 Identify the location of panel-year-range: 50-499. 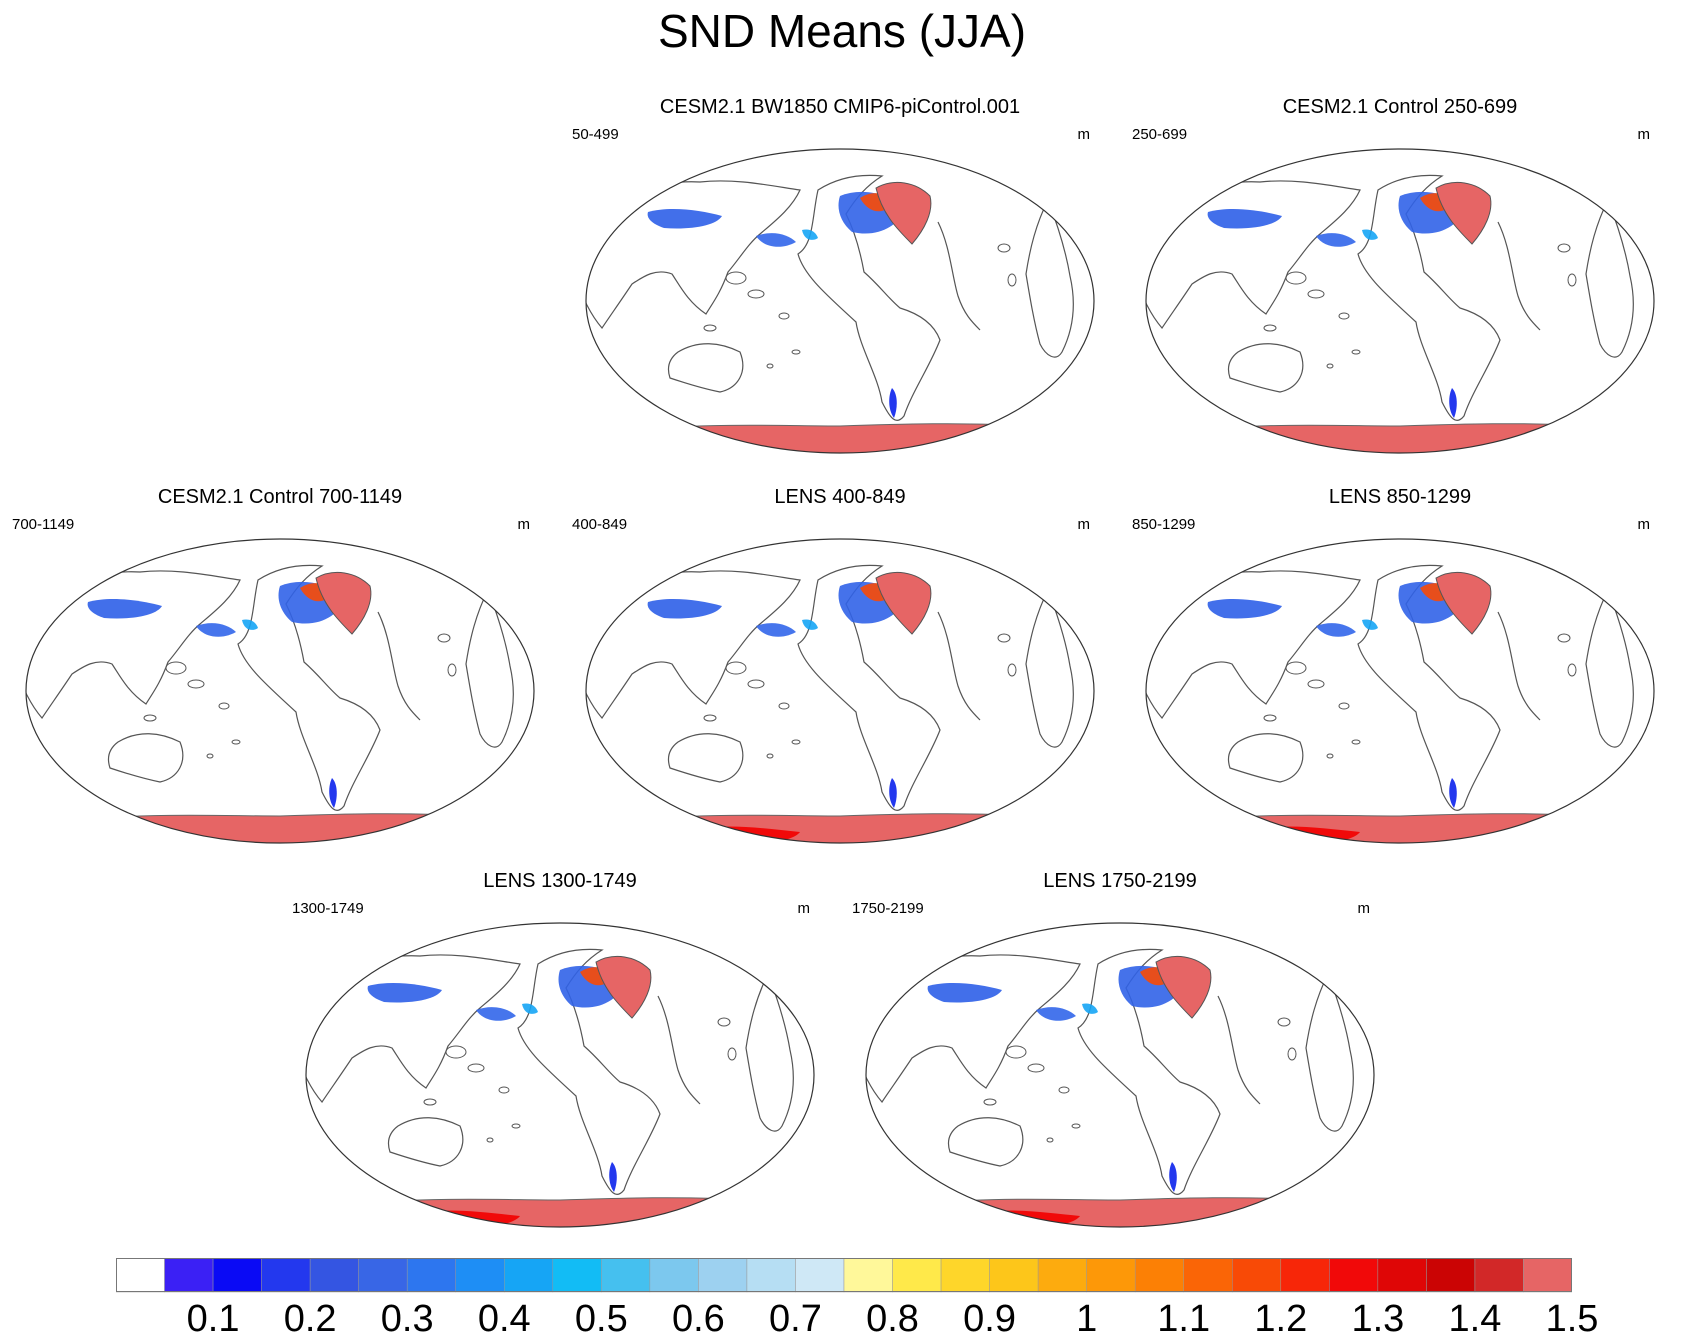
(595, 134).